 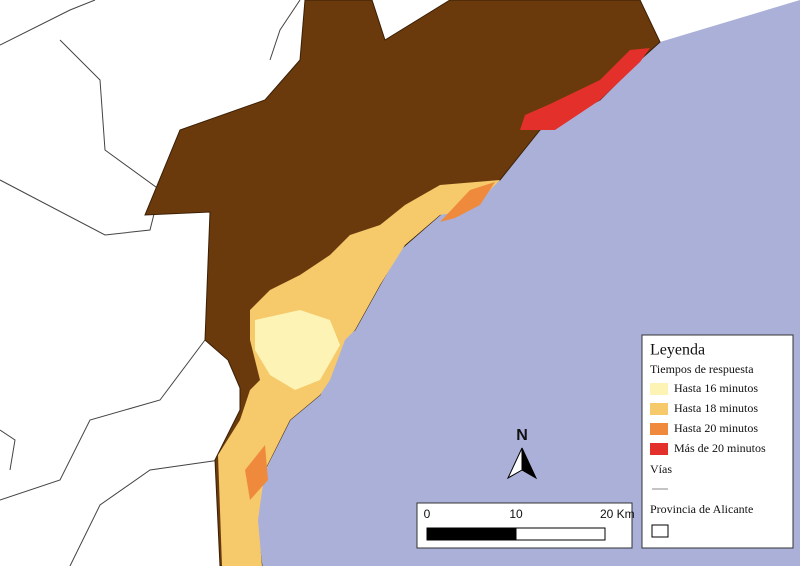 I want to click on north-arrow: N, so click(x=522, y=453).